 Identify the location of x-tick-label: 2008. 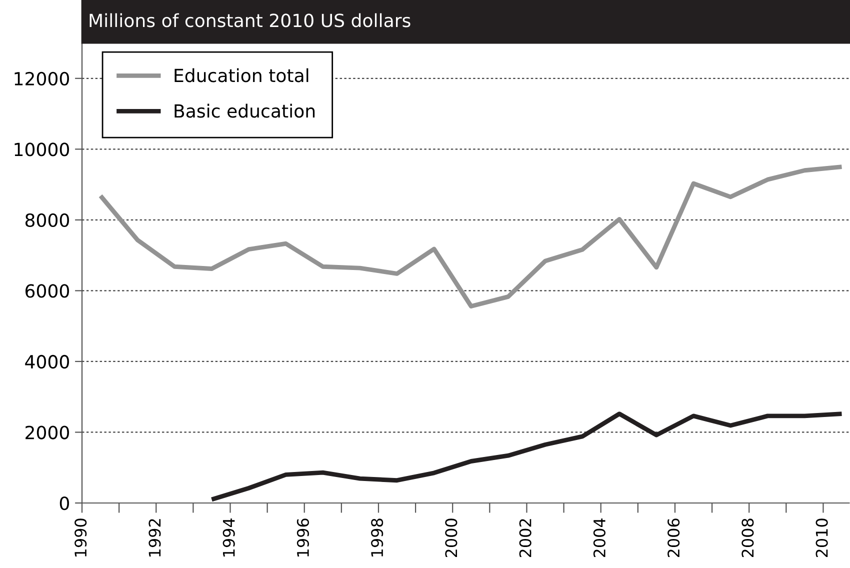
(748, 538).